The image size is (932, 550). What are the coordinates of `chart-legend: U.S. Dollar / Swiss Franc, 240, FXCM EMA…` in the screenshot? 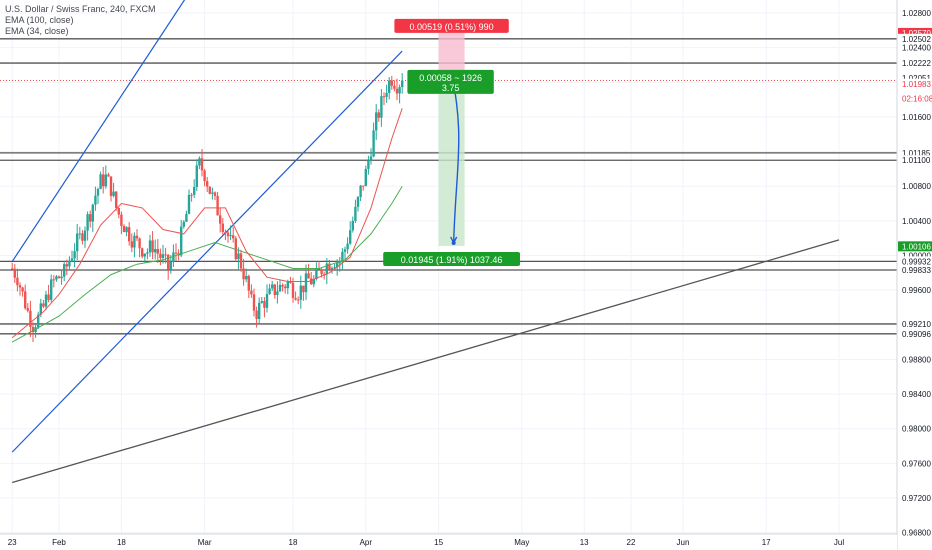 It's located at (80, 20).